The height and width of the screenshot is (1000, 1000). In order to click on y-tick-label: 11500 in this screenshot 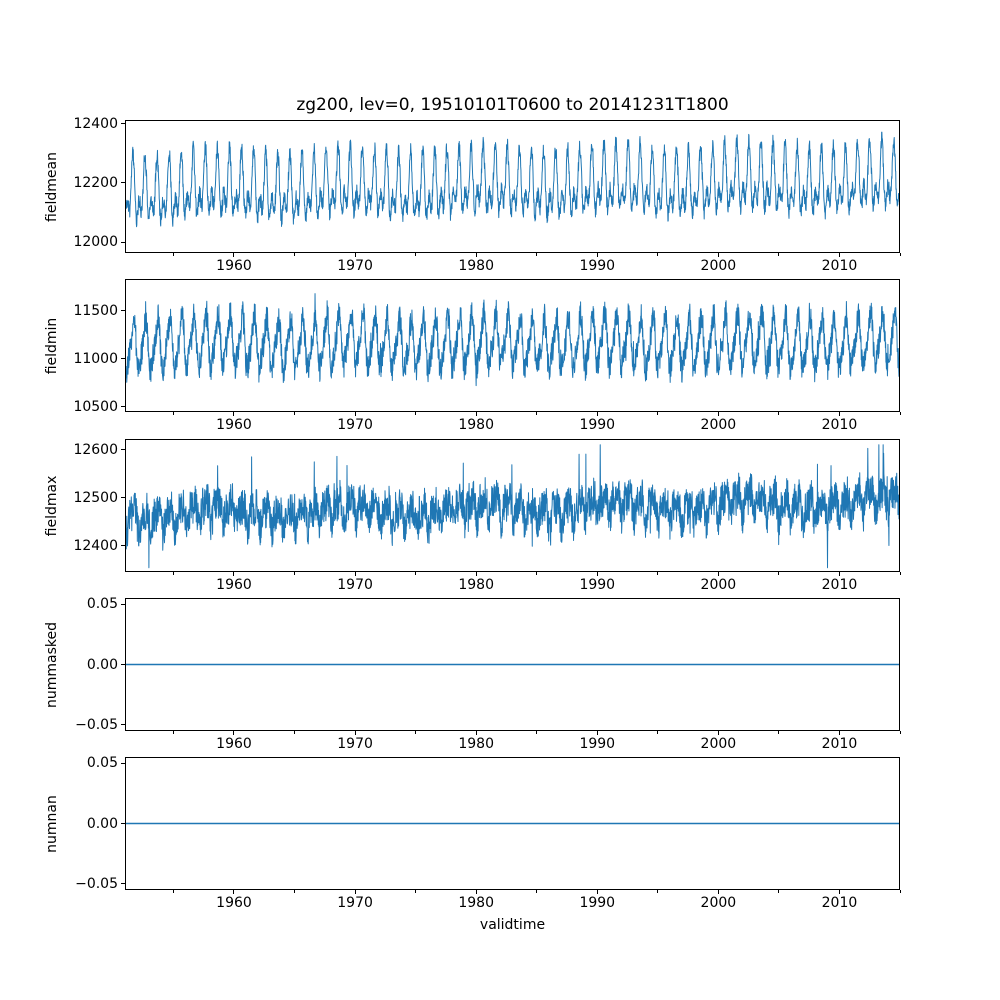, I will do `click(95, 310)`.